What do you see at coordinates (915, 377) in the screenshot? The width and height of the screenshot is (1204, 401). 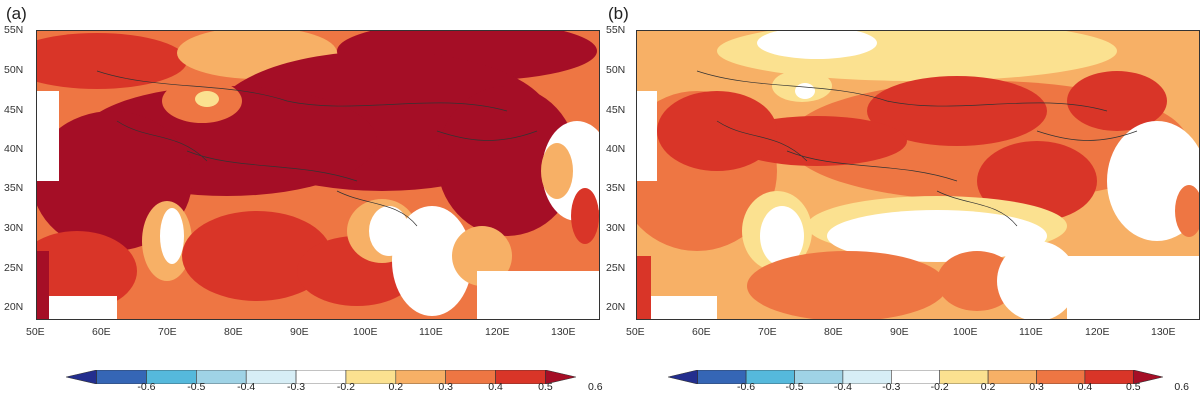 I see `colorbar-b` at bounding box center [915, 377].